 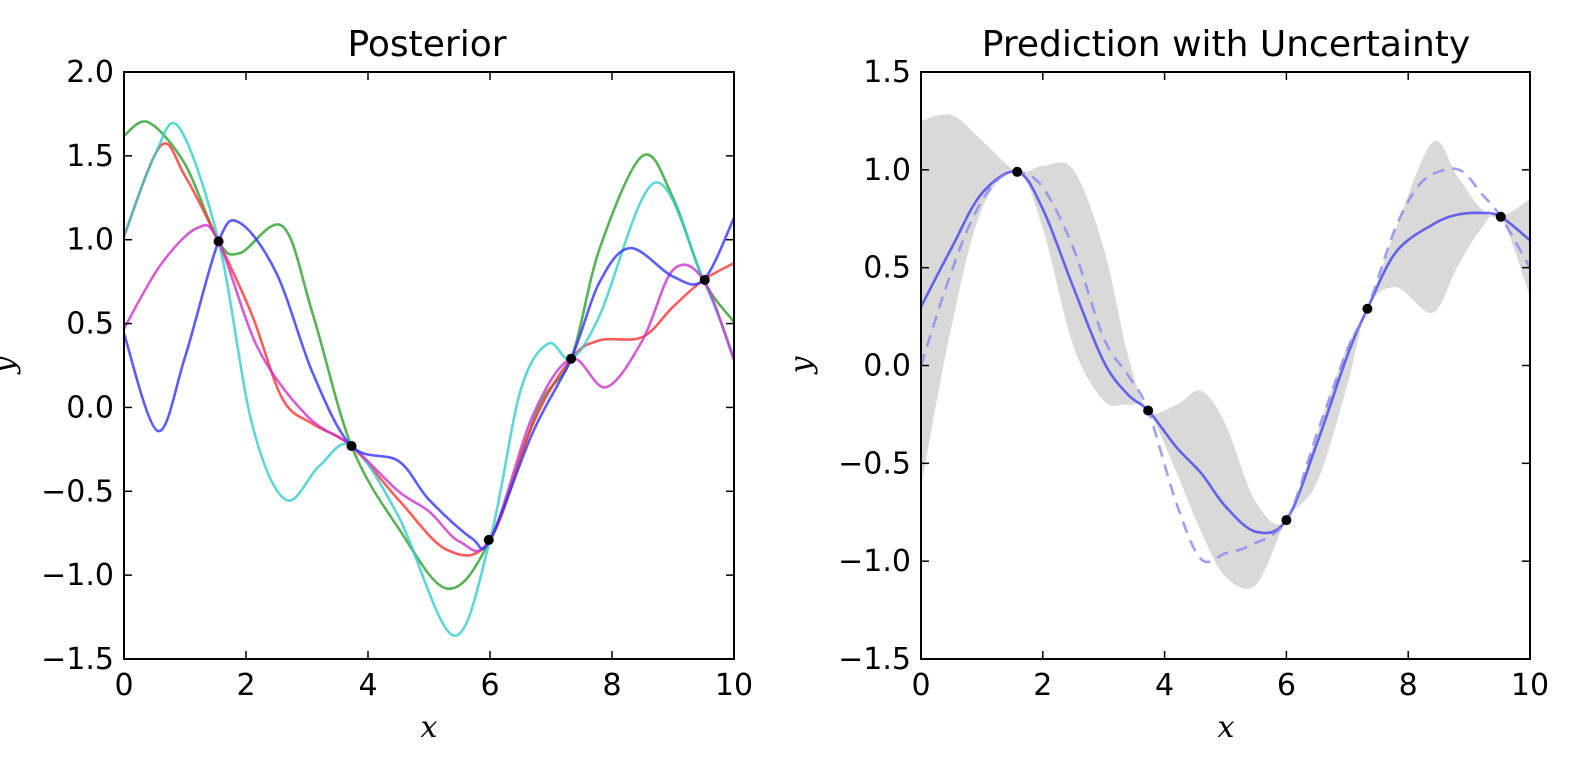 I want to click on y-tick-label: 2.0, so click(x=90, y=72).